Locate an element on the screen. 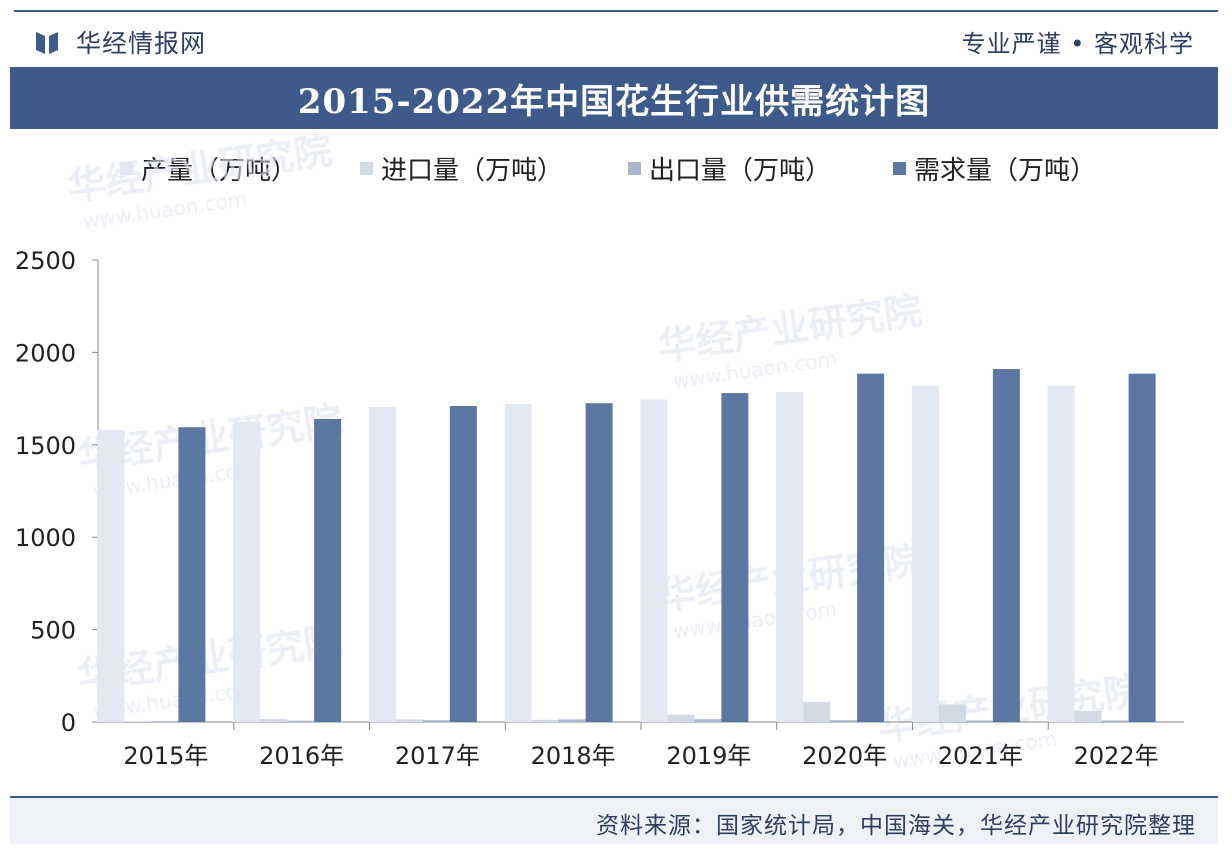  bar-2-2021年 is located at coordinates (952, 713).